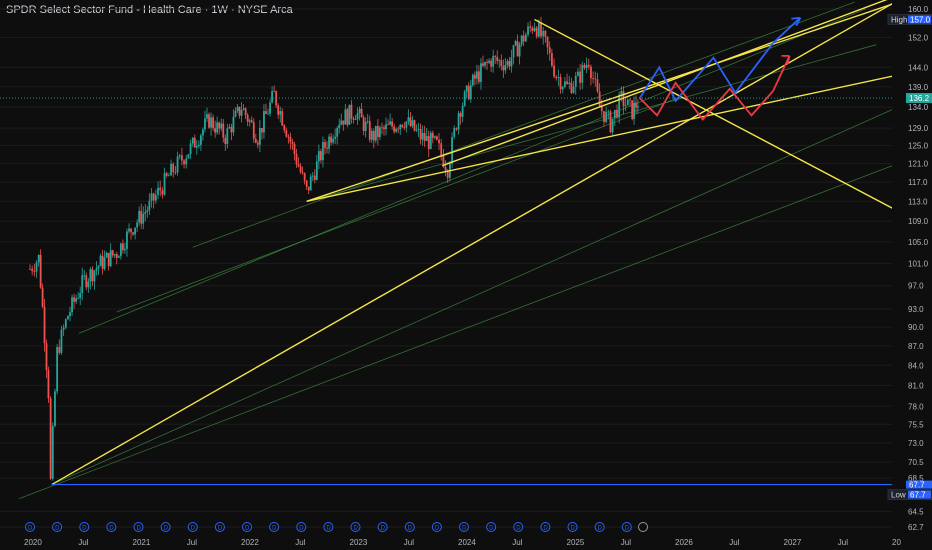  What do you see at coordinates (919, 19) in the screenshot?
I see `high-badge-value-bg` at bounding box center [919, 19].